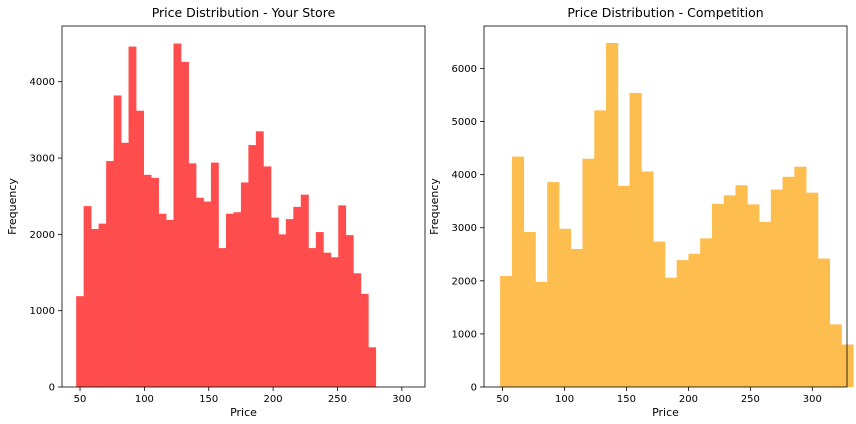 The width and height of the screenshot is (856, 424). What do you see at coordinates (665, 12) in the screenshot?
I see `chart-title: Price Distribution - Competition` at bounding box center [665, 12].